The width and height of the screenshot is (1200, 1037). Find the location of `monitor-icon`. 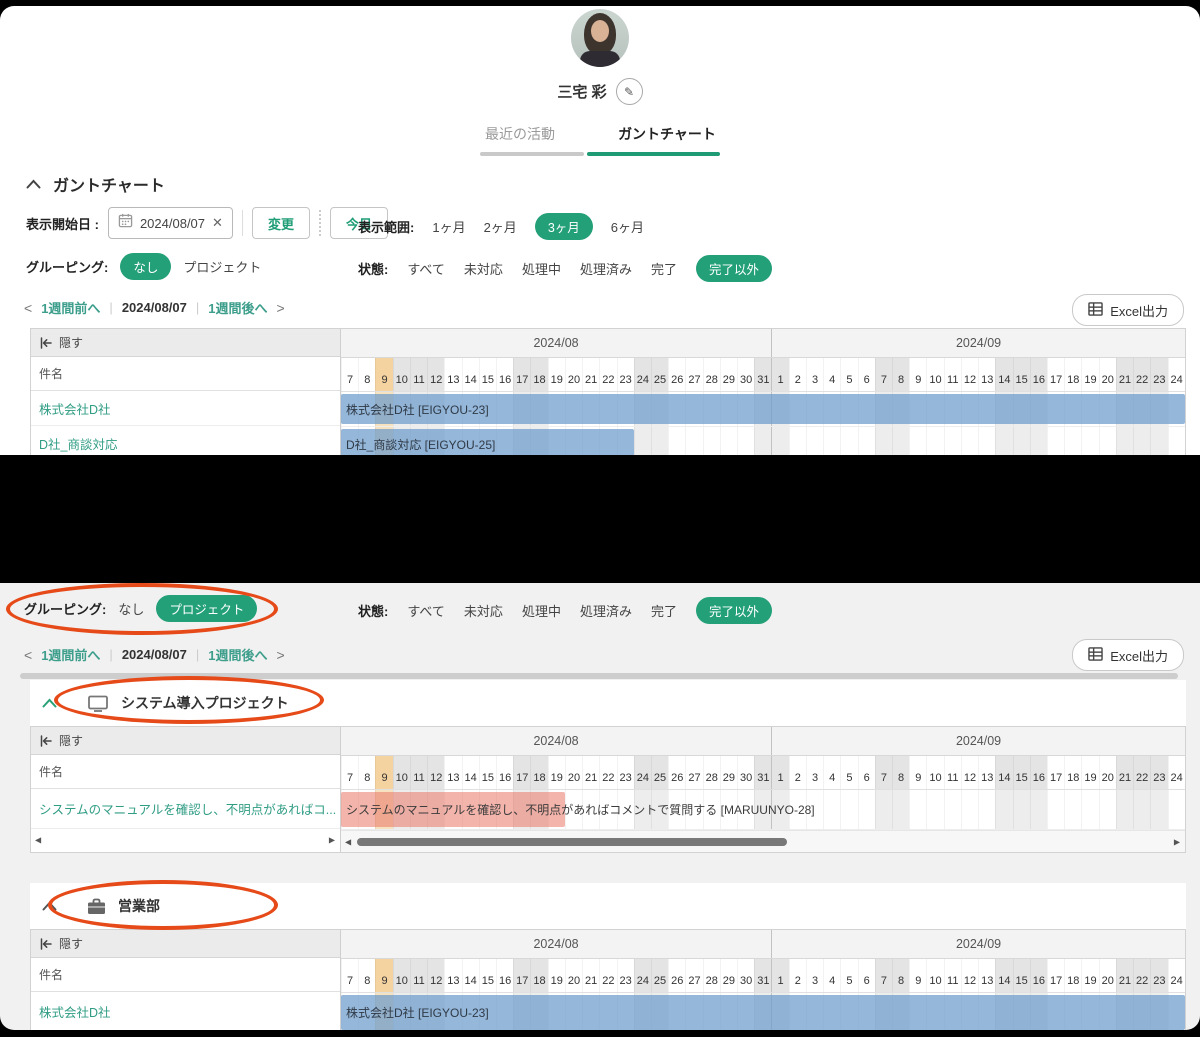

monitor-icon is located at coordinates (98, 703).